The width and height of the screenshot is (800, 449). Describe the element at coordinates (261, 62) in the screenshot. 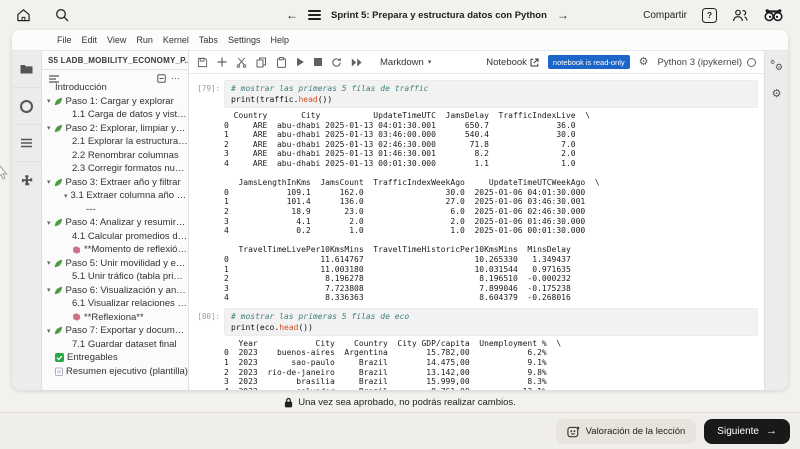

I see `copy-icon` at that location.